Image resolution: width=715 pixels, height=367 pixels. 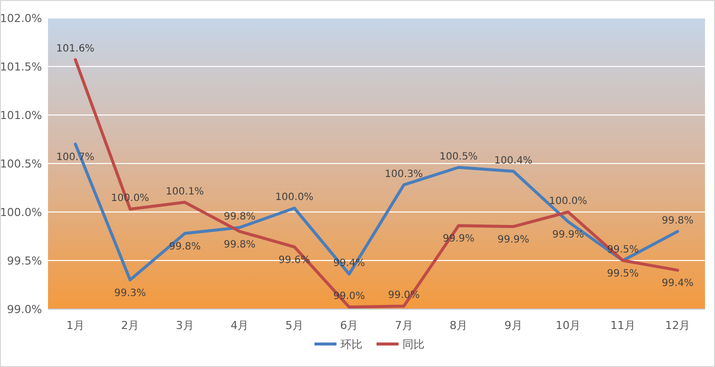 I want to click on x-tick-label: 7月, so click(x=403, y=325).